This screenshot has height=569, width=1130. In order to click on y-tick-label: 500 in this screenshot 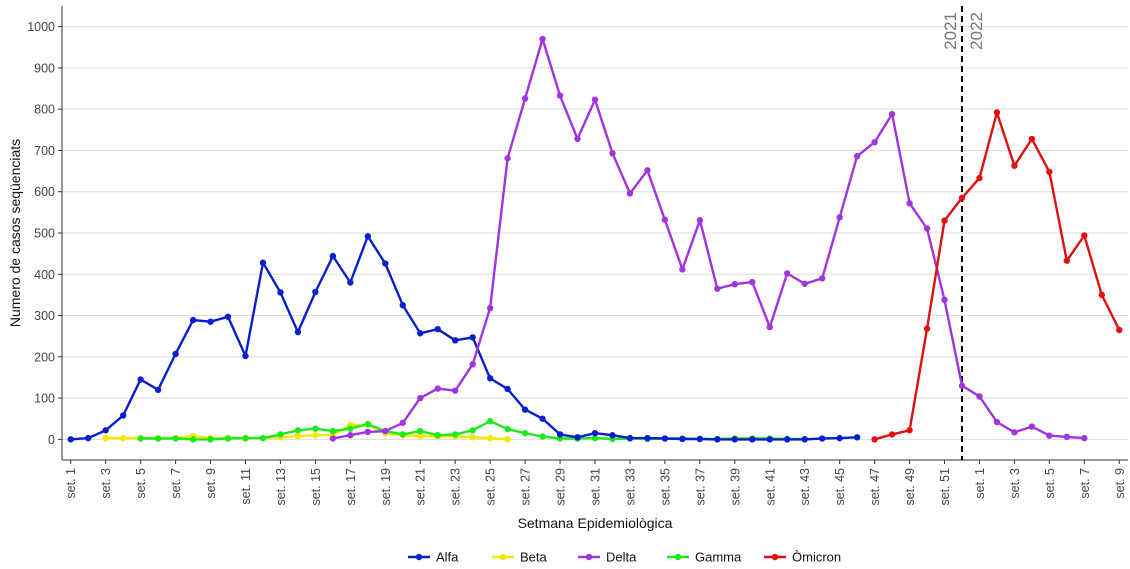, I will do `click(44, 234)`.